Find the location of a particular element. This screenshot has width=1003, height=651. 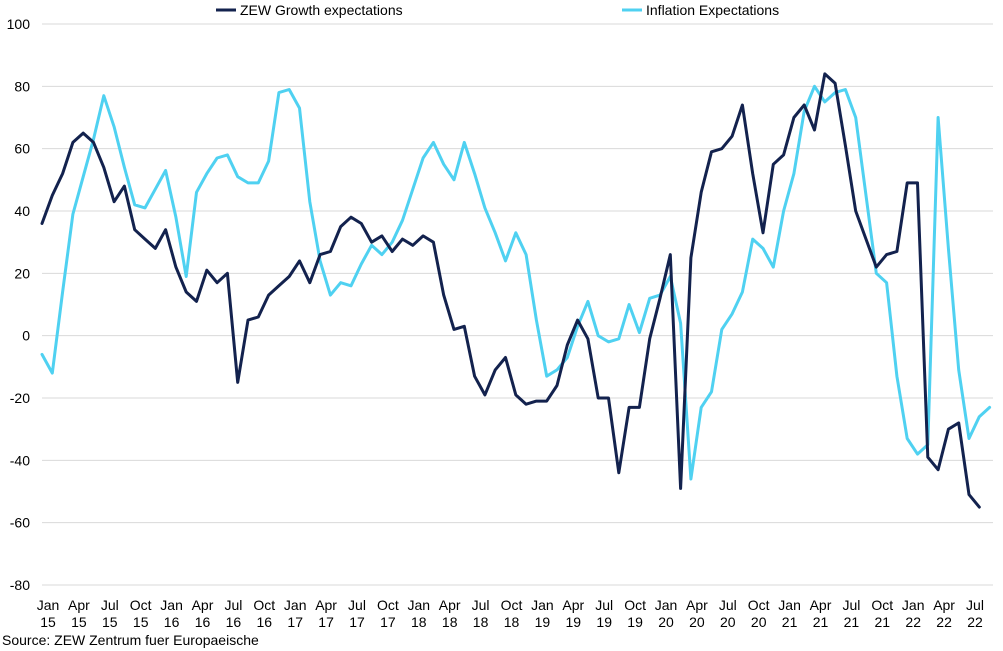

y-axis-ticks: 100 80 60 40 20 0 -20 -40 -60 -80 is located at coordinates (19, 304).